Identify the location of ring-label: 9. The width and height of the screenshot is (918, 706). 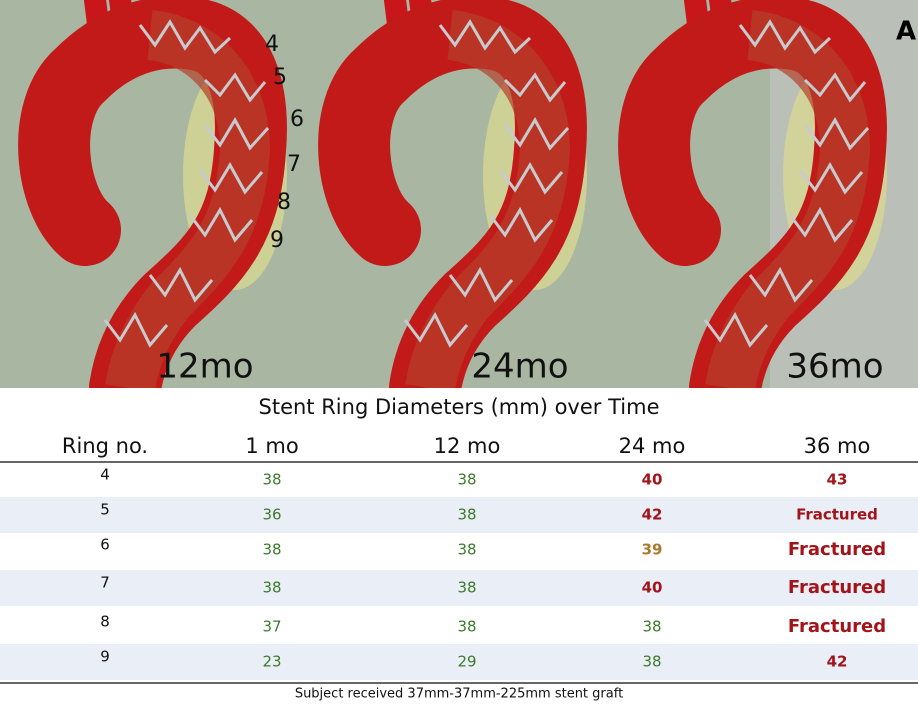
(277, 240).